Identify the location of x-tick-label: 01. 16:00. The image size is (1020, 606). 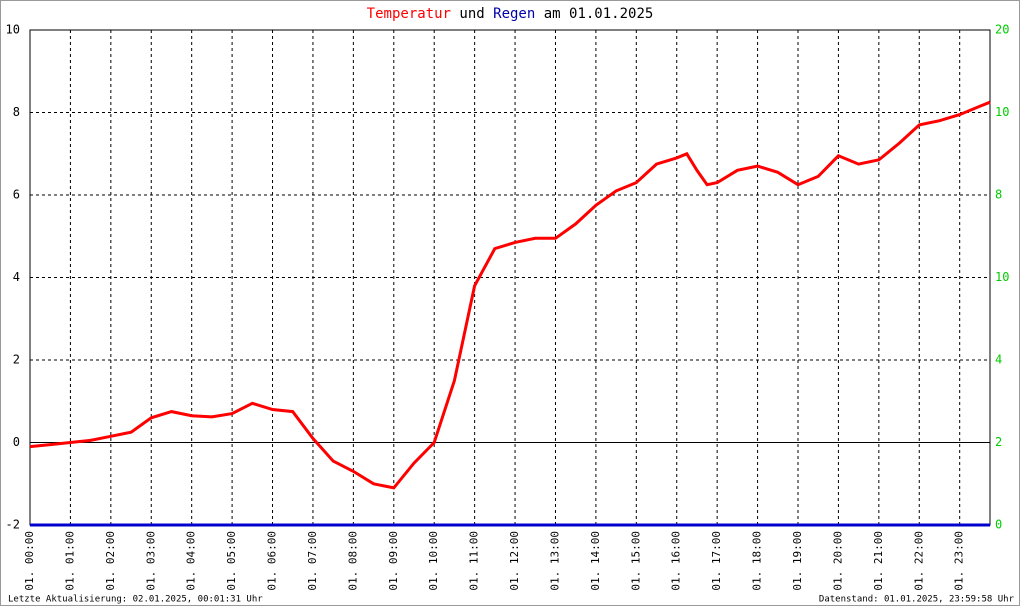
(676, 561).